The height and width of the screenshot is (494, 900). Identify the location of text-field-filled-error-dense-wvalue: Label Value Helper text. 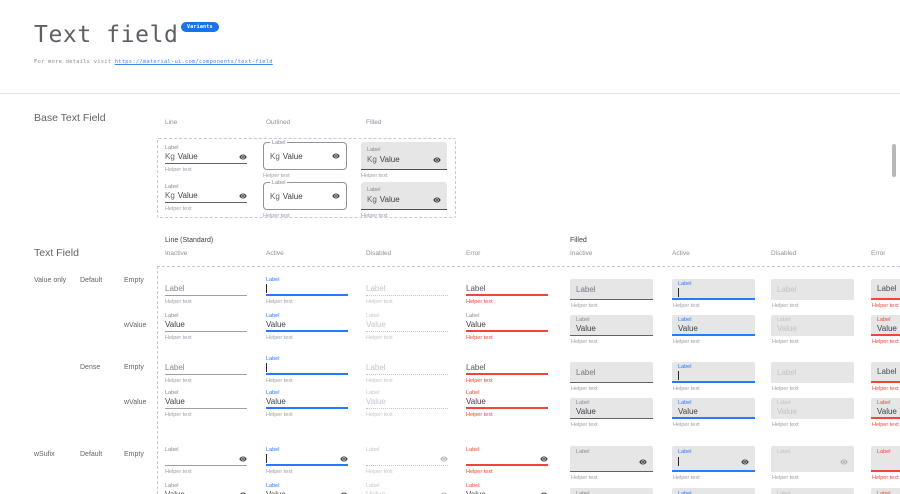
(885, 413).